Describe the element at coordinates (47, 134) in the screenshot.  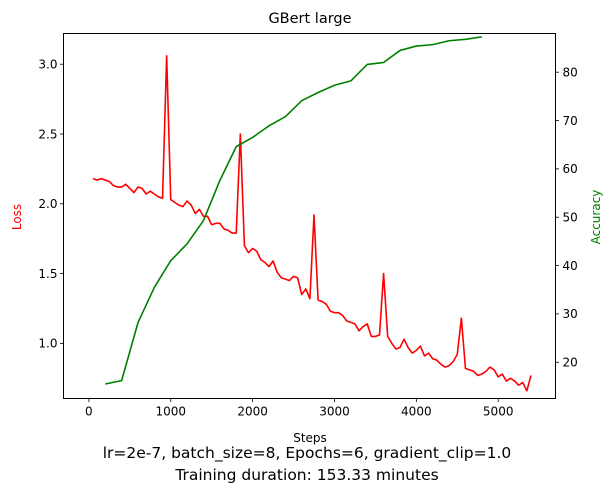
I see `left-y-tick-label: 2.5` at that location.